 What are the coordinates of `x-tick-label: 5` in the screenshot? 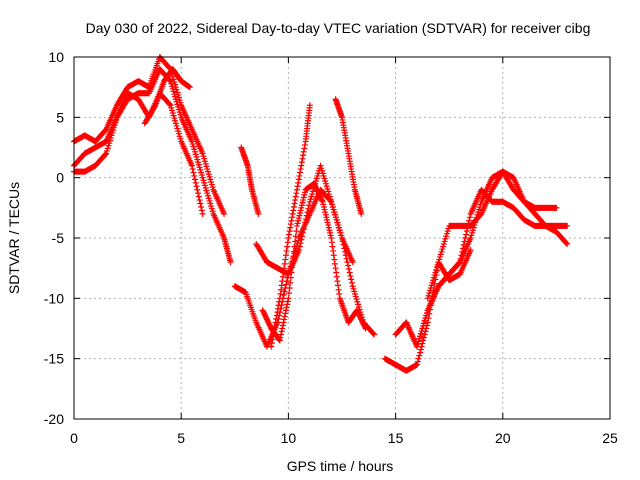 It's located at (181, 438).